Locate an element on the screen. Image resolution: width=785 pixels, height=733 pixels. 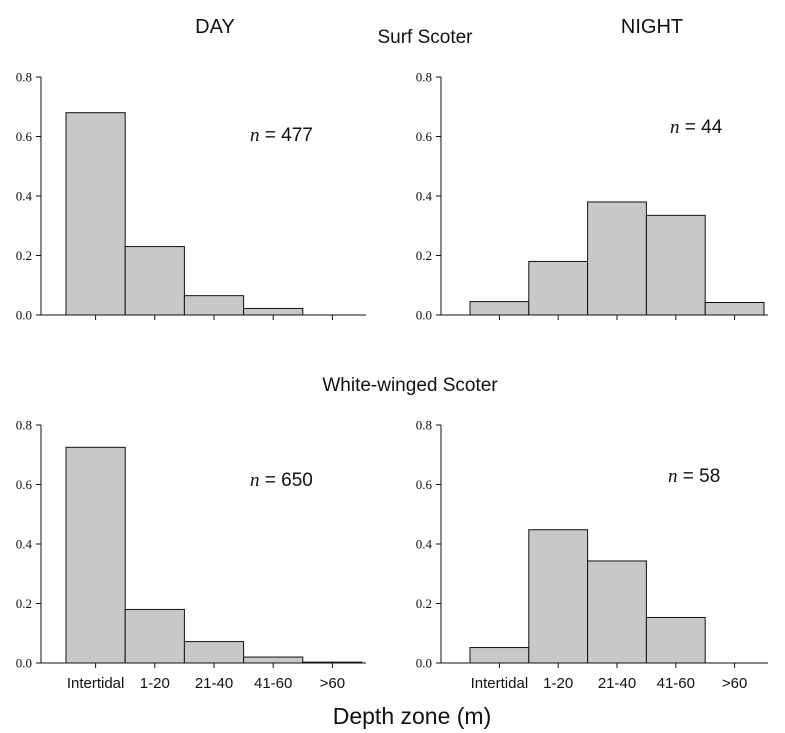
n-annotation: n = 58 is located at coordinates (694, 476).